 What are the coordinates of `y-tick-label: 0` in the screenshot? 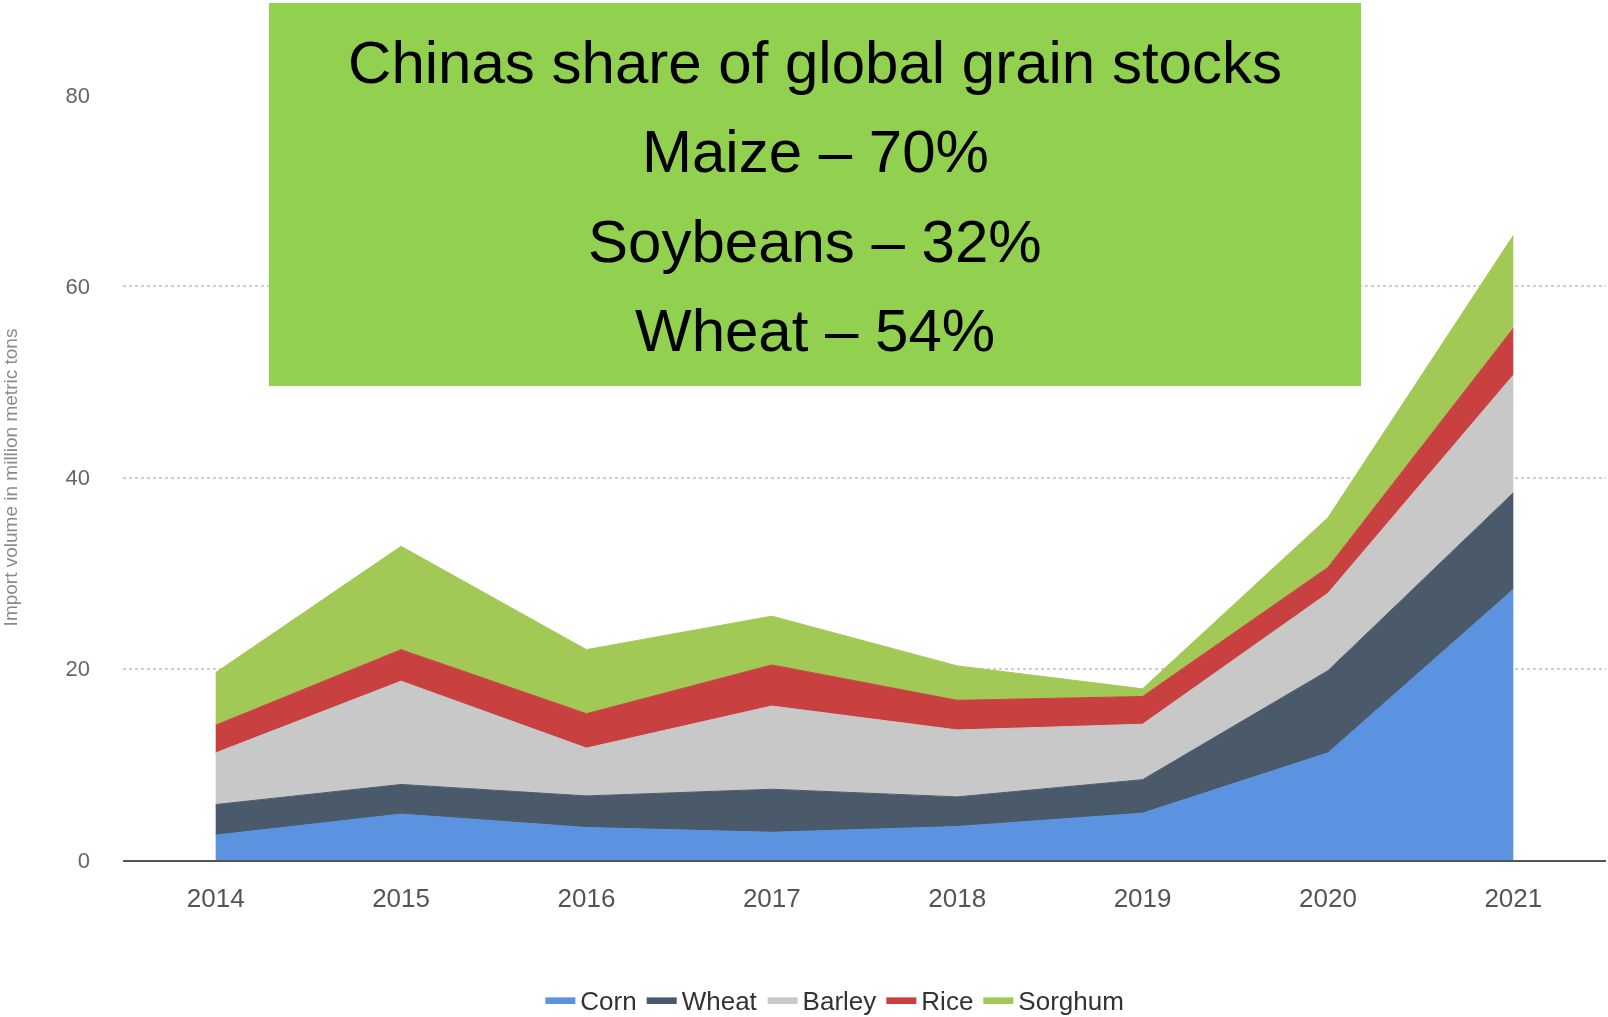 It's located at (83, 860).